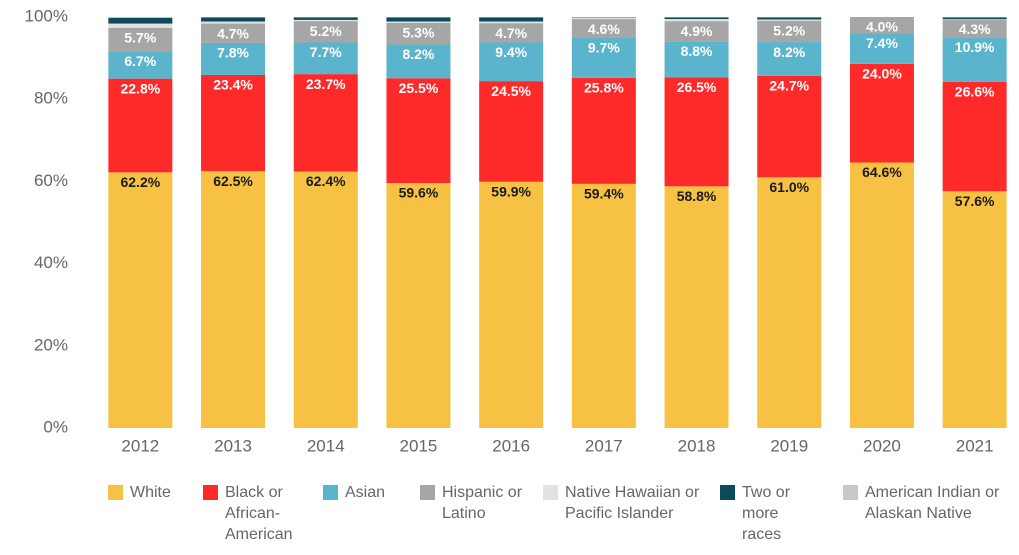 This screenshot has width=1019, height=555. What do you see at coordinates (55, 426) in the screenshot?
I see `y-tick-label: 0%` at bounding box center [55, 426].